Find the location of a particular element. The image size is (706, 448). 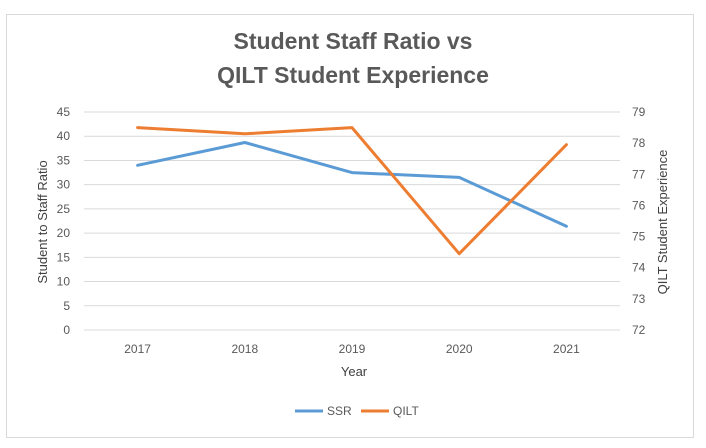

chart-title-line2: QILT Student Experience is located at coordinates (353, 75).